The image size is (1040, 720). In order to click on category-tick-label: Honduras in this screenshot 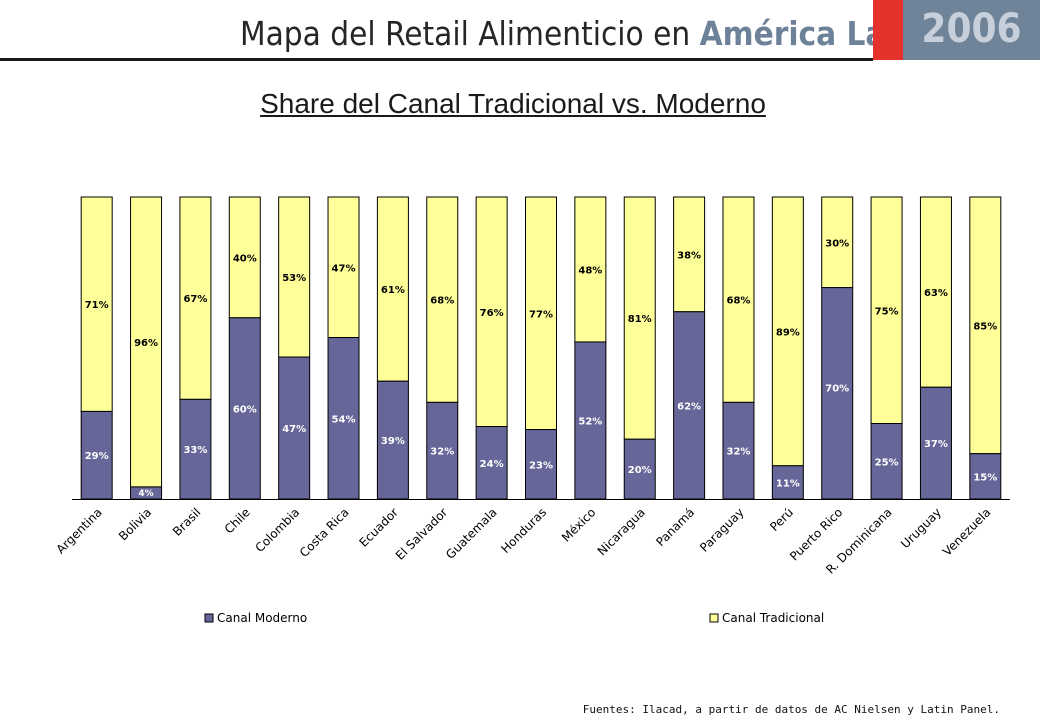, I will do `click(523, 530)`.